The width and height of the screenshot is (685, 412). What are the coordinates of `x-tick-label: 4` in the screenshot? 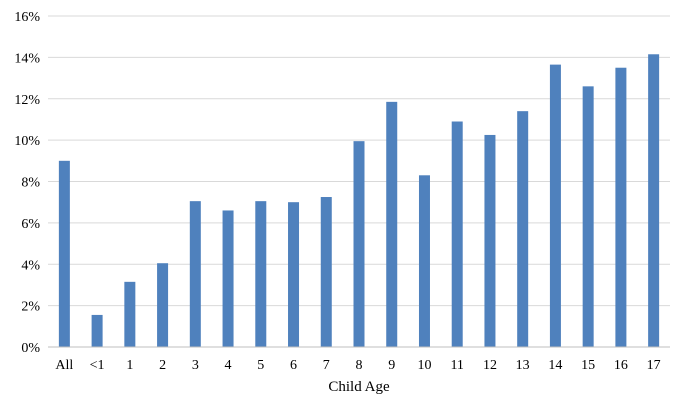 It's located at (228, 365).